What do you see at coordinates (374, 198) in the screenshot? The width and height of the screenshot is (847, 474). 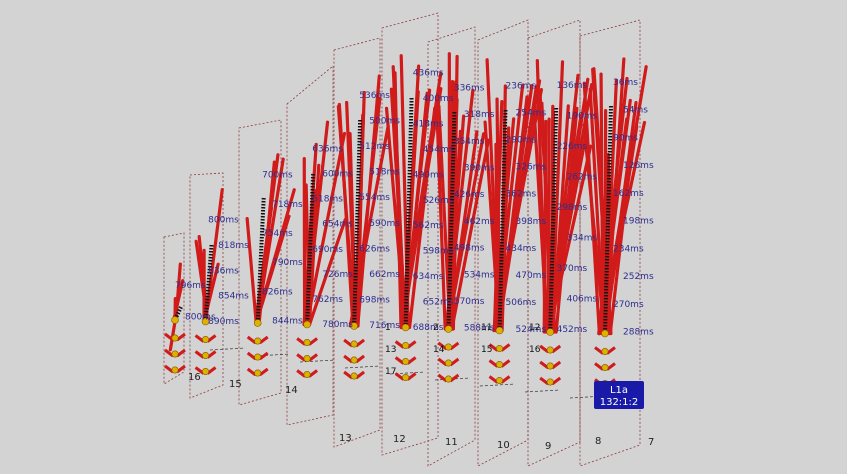 I see `time-label: 554ms` at bounding box center [374, 198].